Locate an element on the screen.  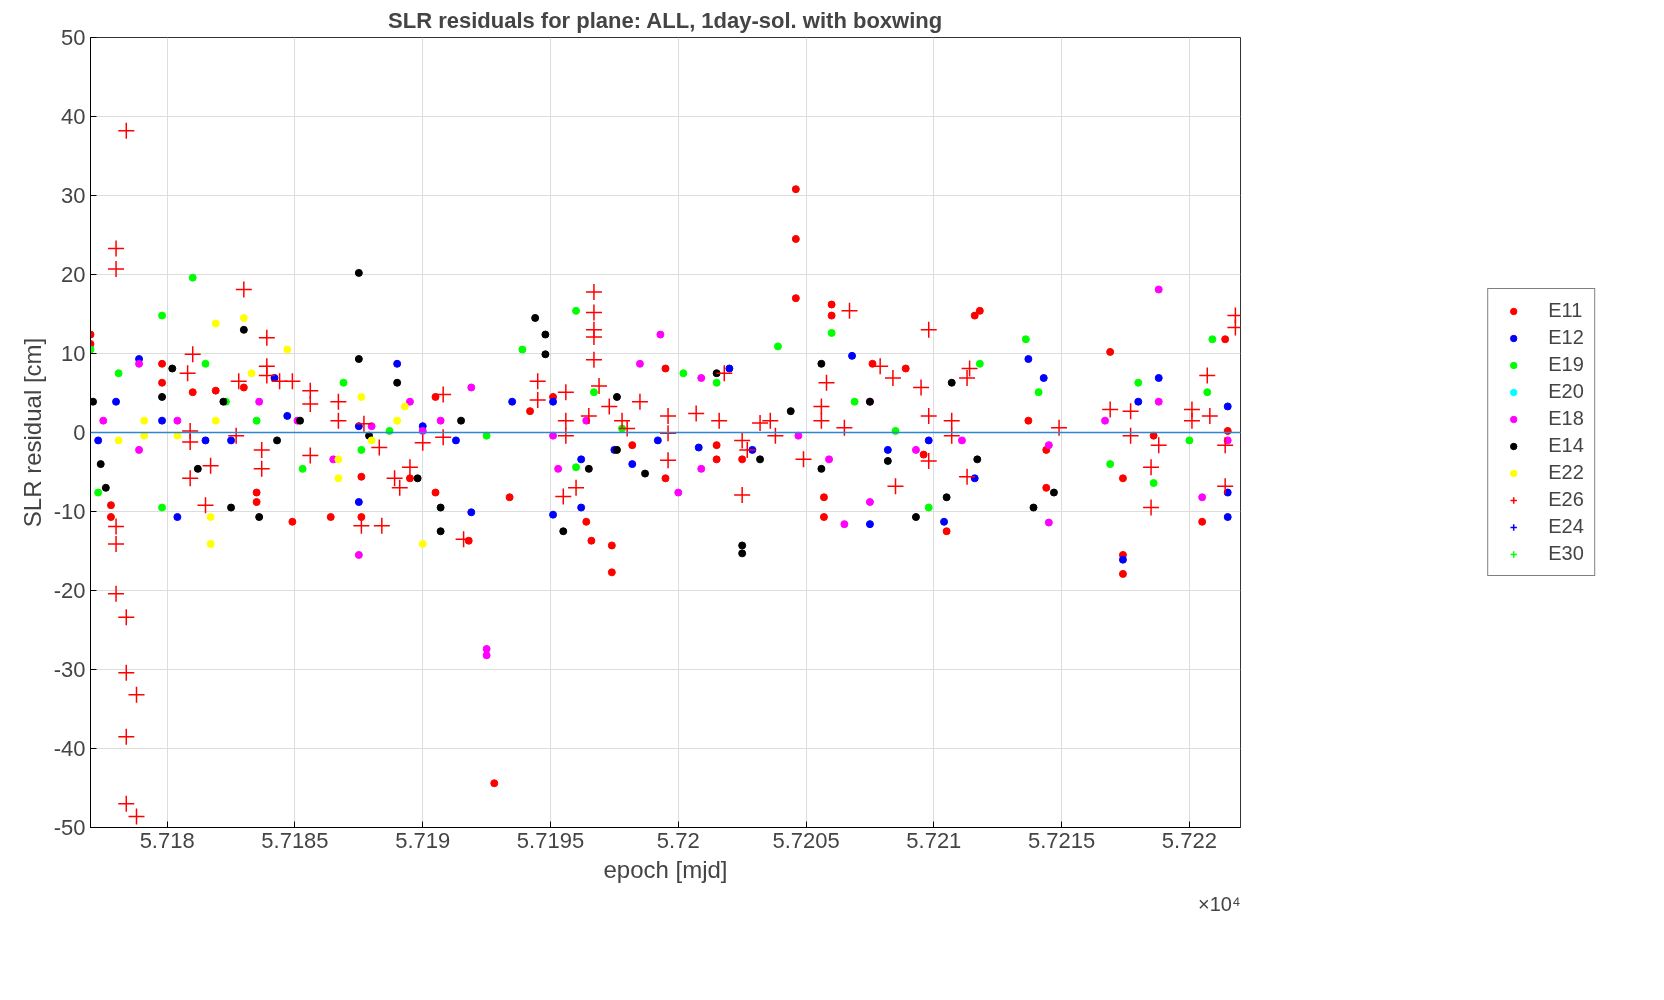
x-tick-label: 5.718 is located at coordinates (167, 840).